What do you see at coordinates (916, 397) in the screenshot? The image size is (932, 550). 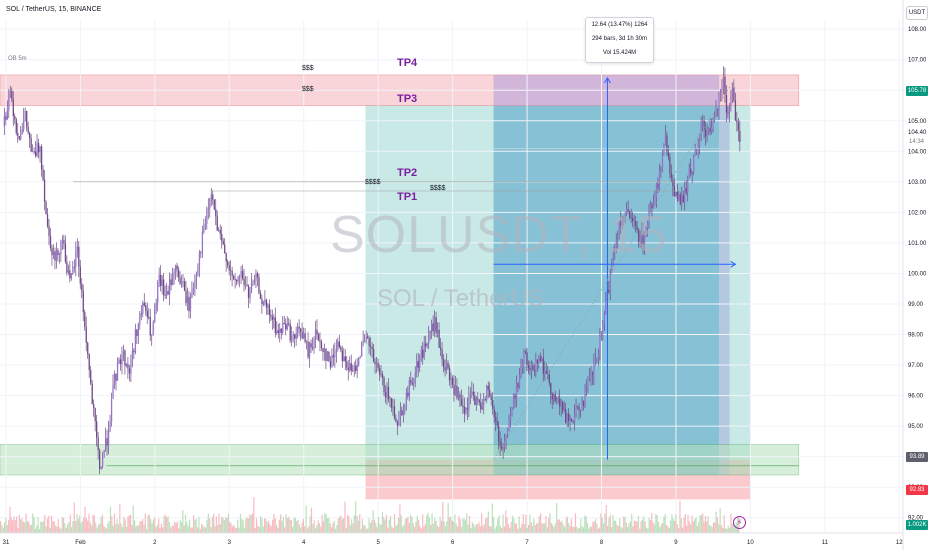 I see `y-tick-label: 96.00` at bounding box center [916, 397].